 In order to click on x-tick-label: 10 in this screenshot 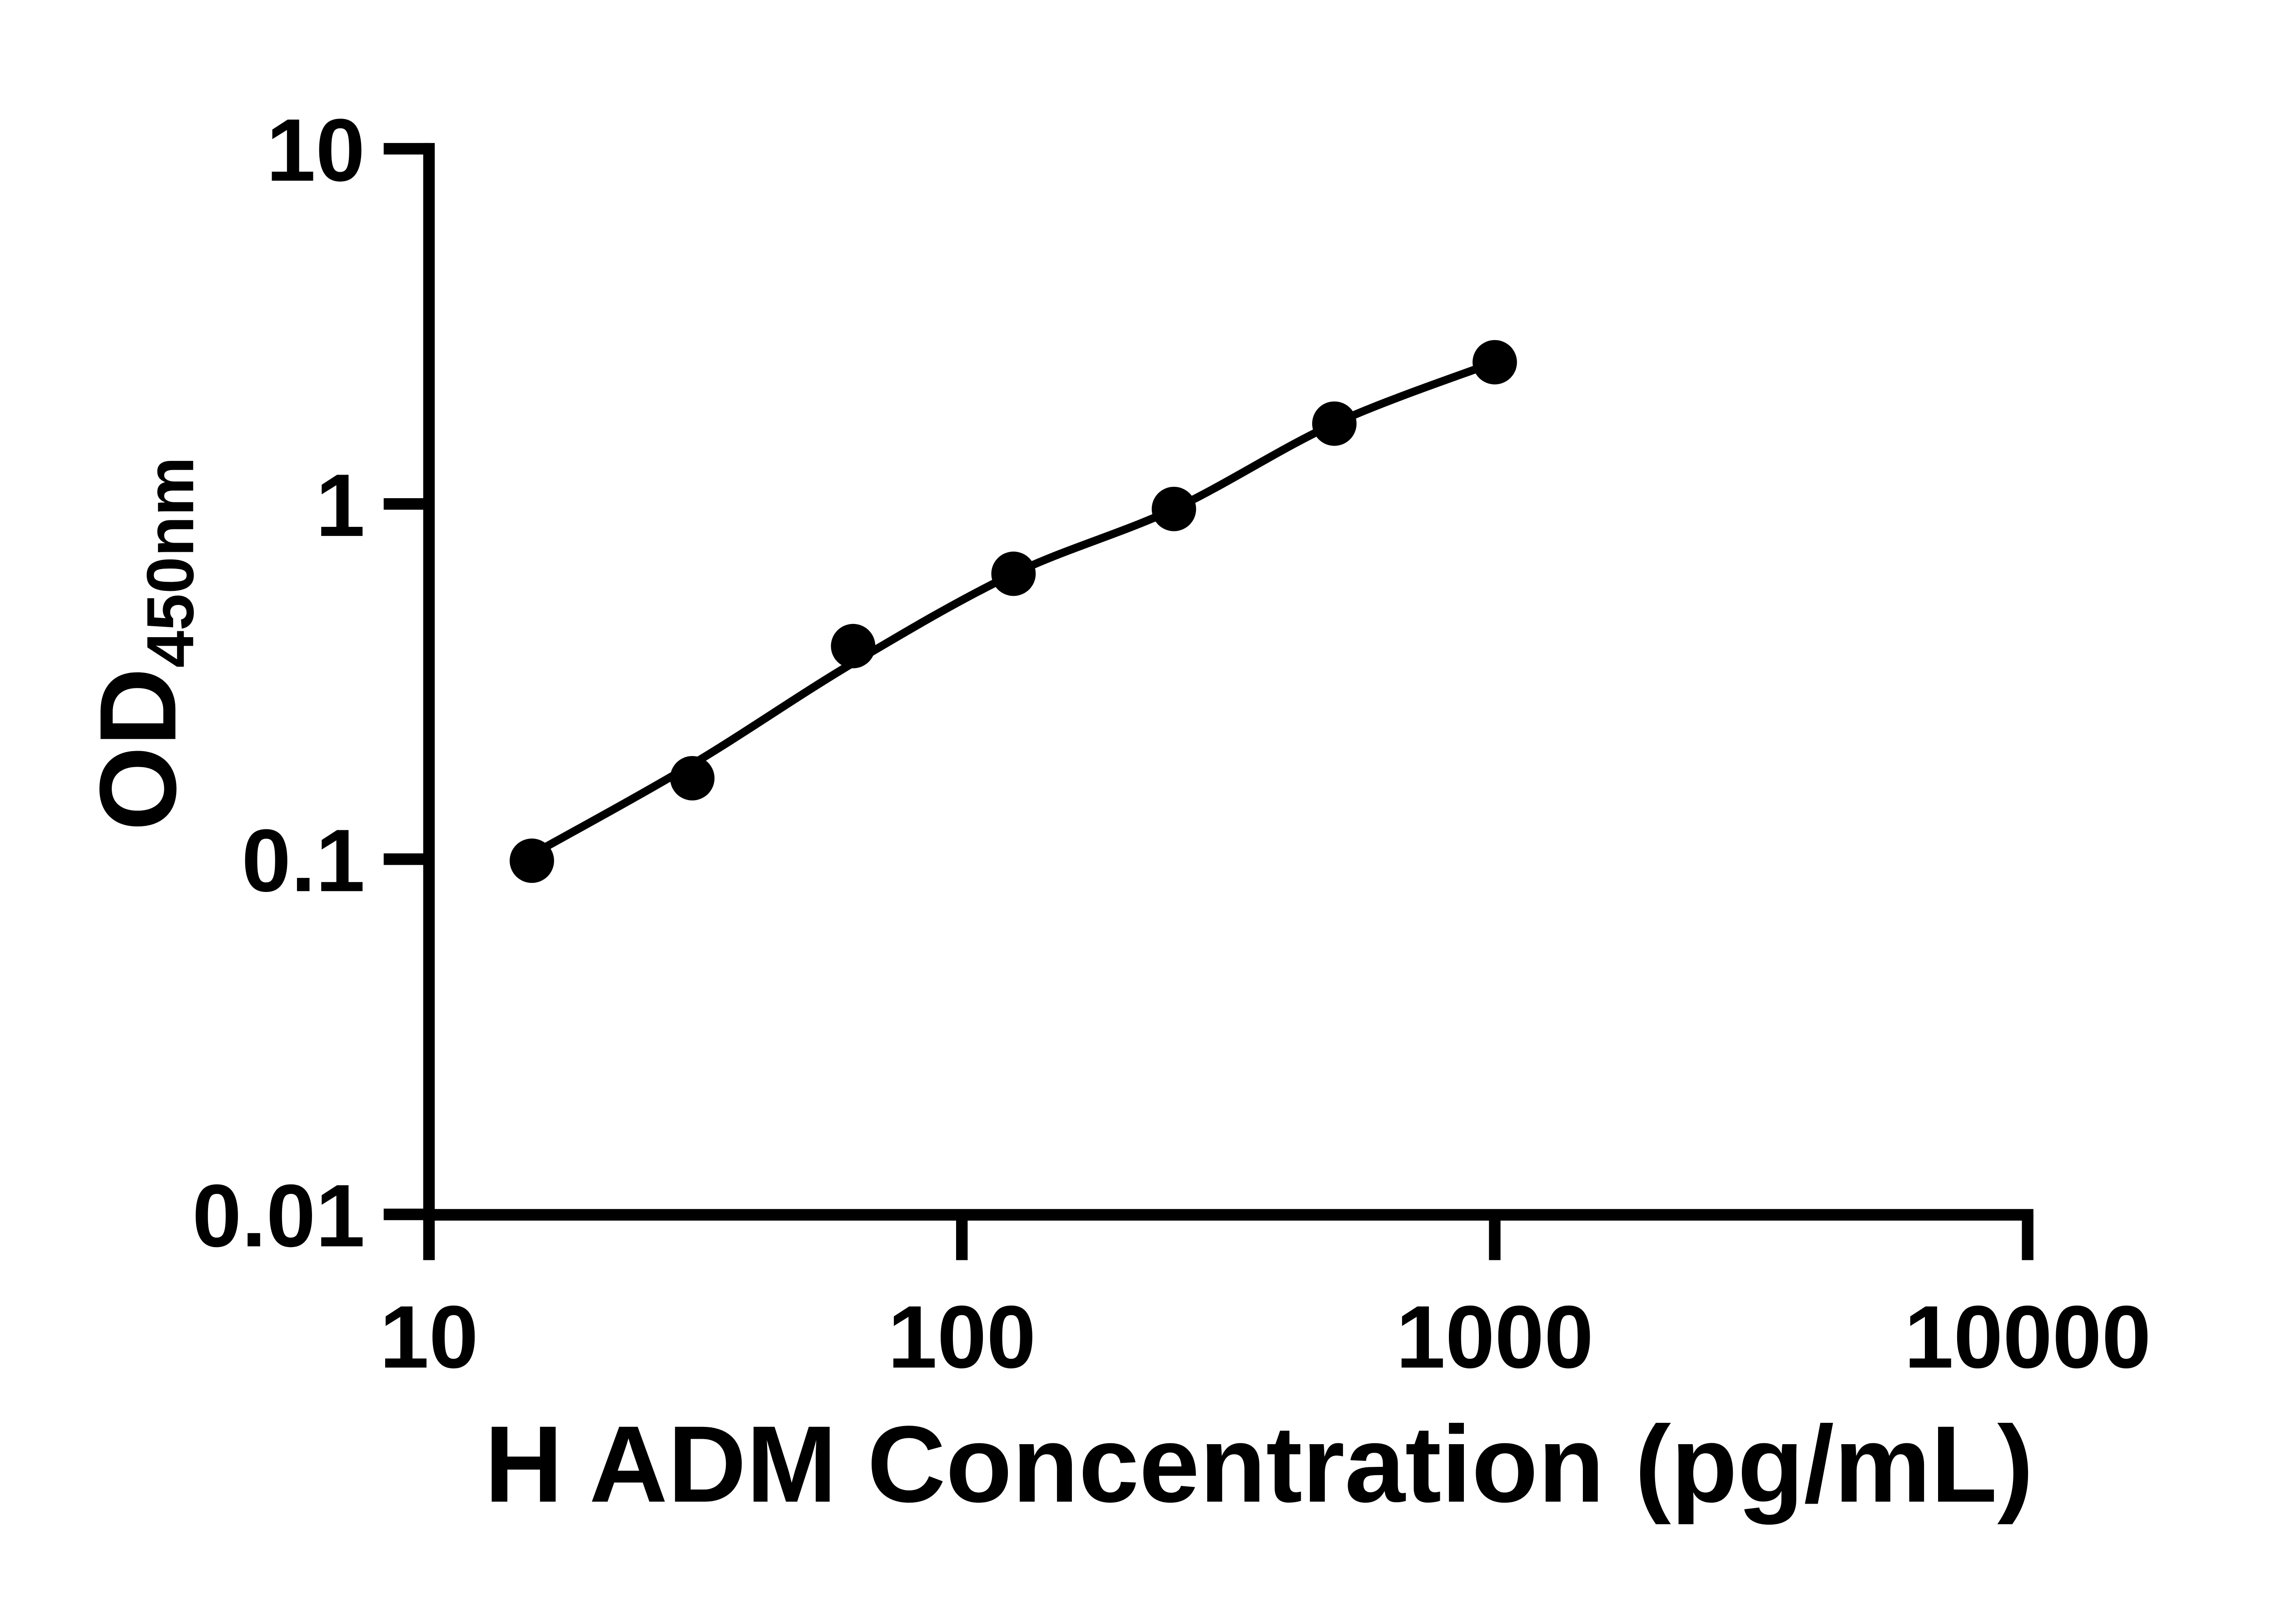, I will do `click(429, 1336)`.